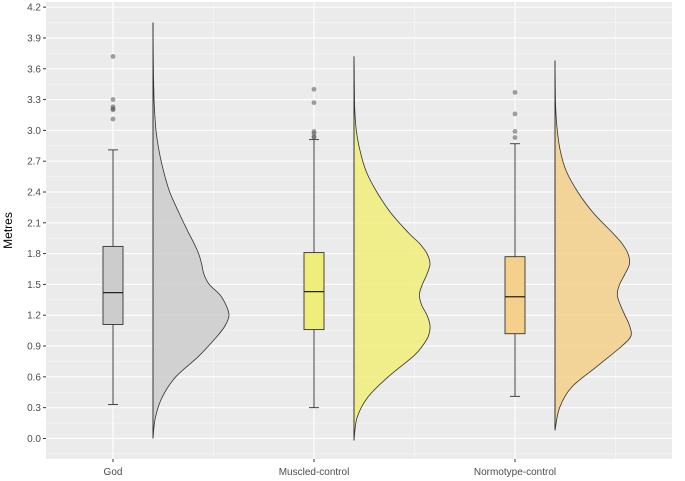 The height and width of the screenshot is (481, 685). Describe the element at coordinates (8, 230) in the screenshot. I see `y-axis-title: Metres` at that location.